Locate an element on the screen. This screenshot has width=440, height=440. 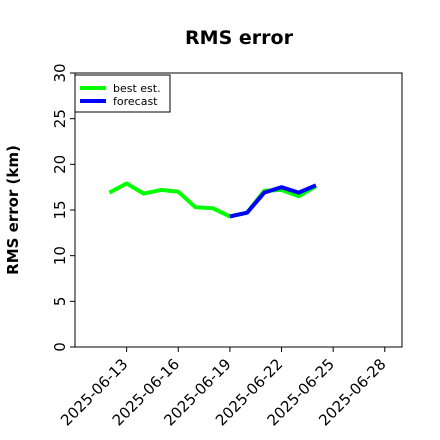
y-tick-label: 30 is located at coordinates (60, 72).